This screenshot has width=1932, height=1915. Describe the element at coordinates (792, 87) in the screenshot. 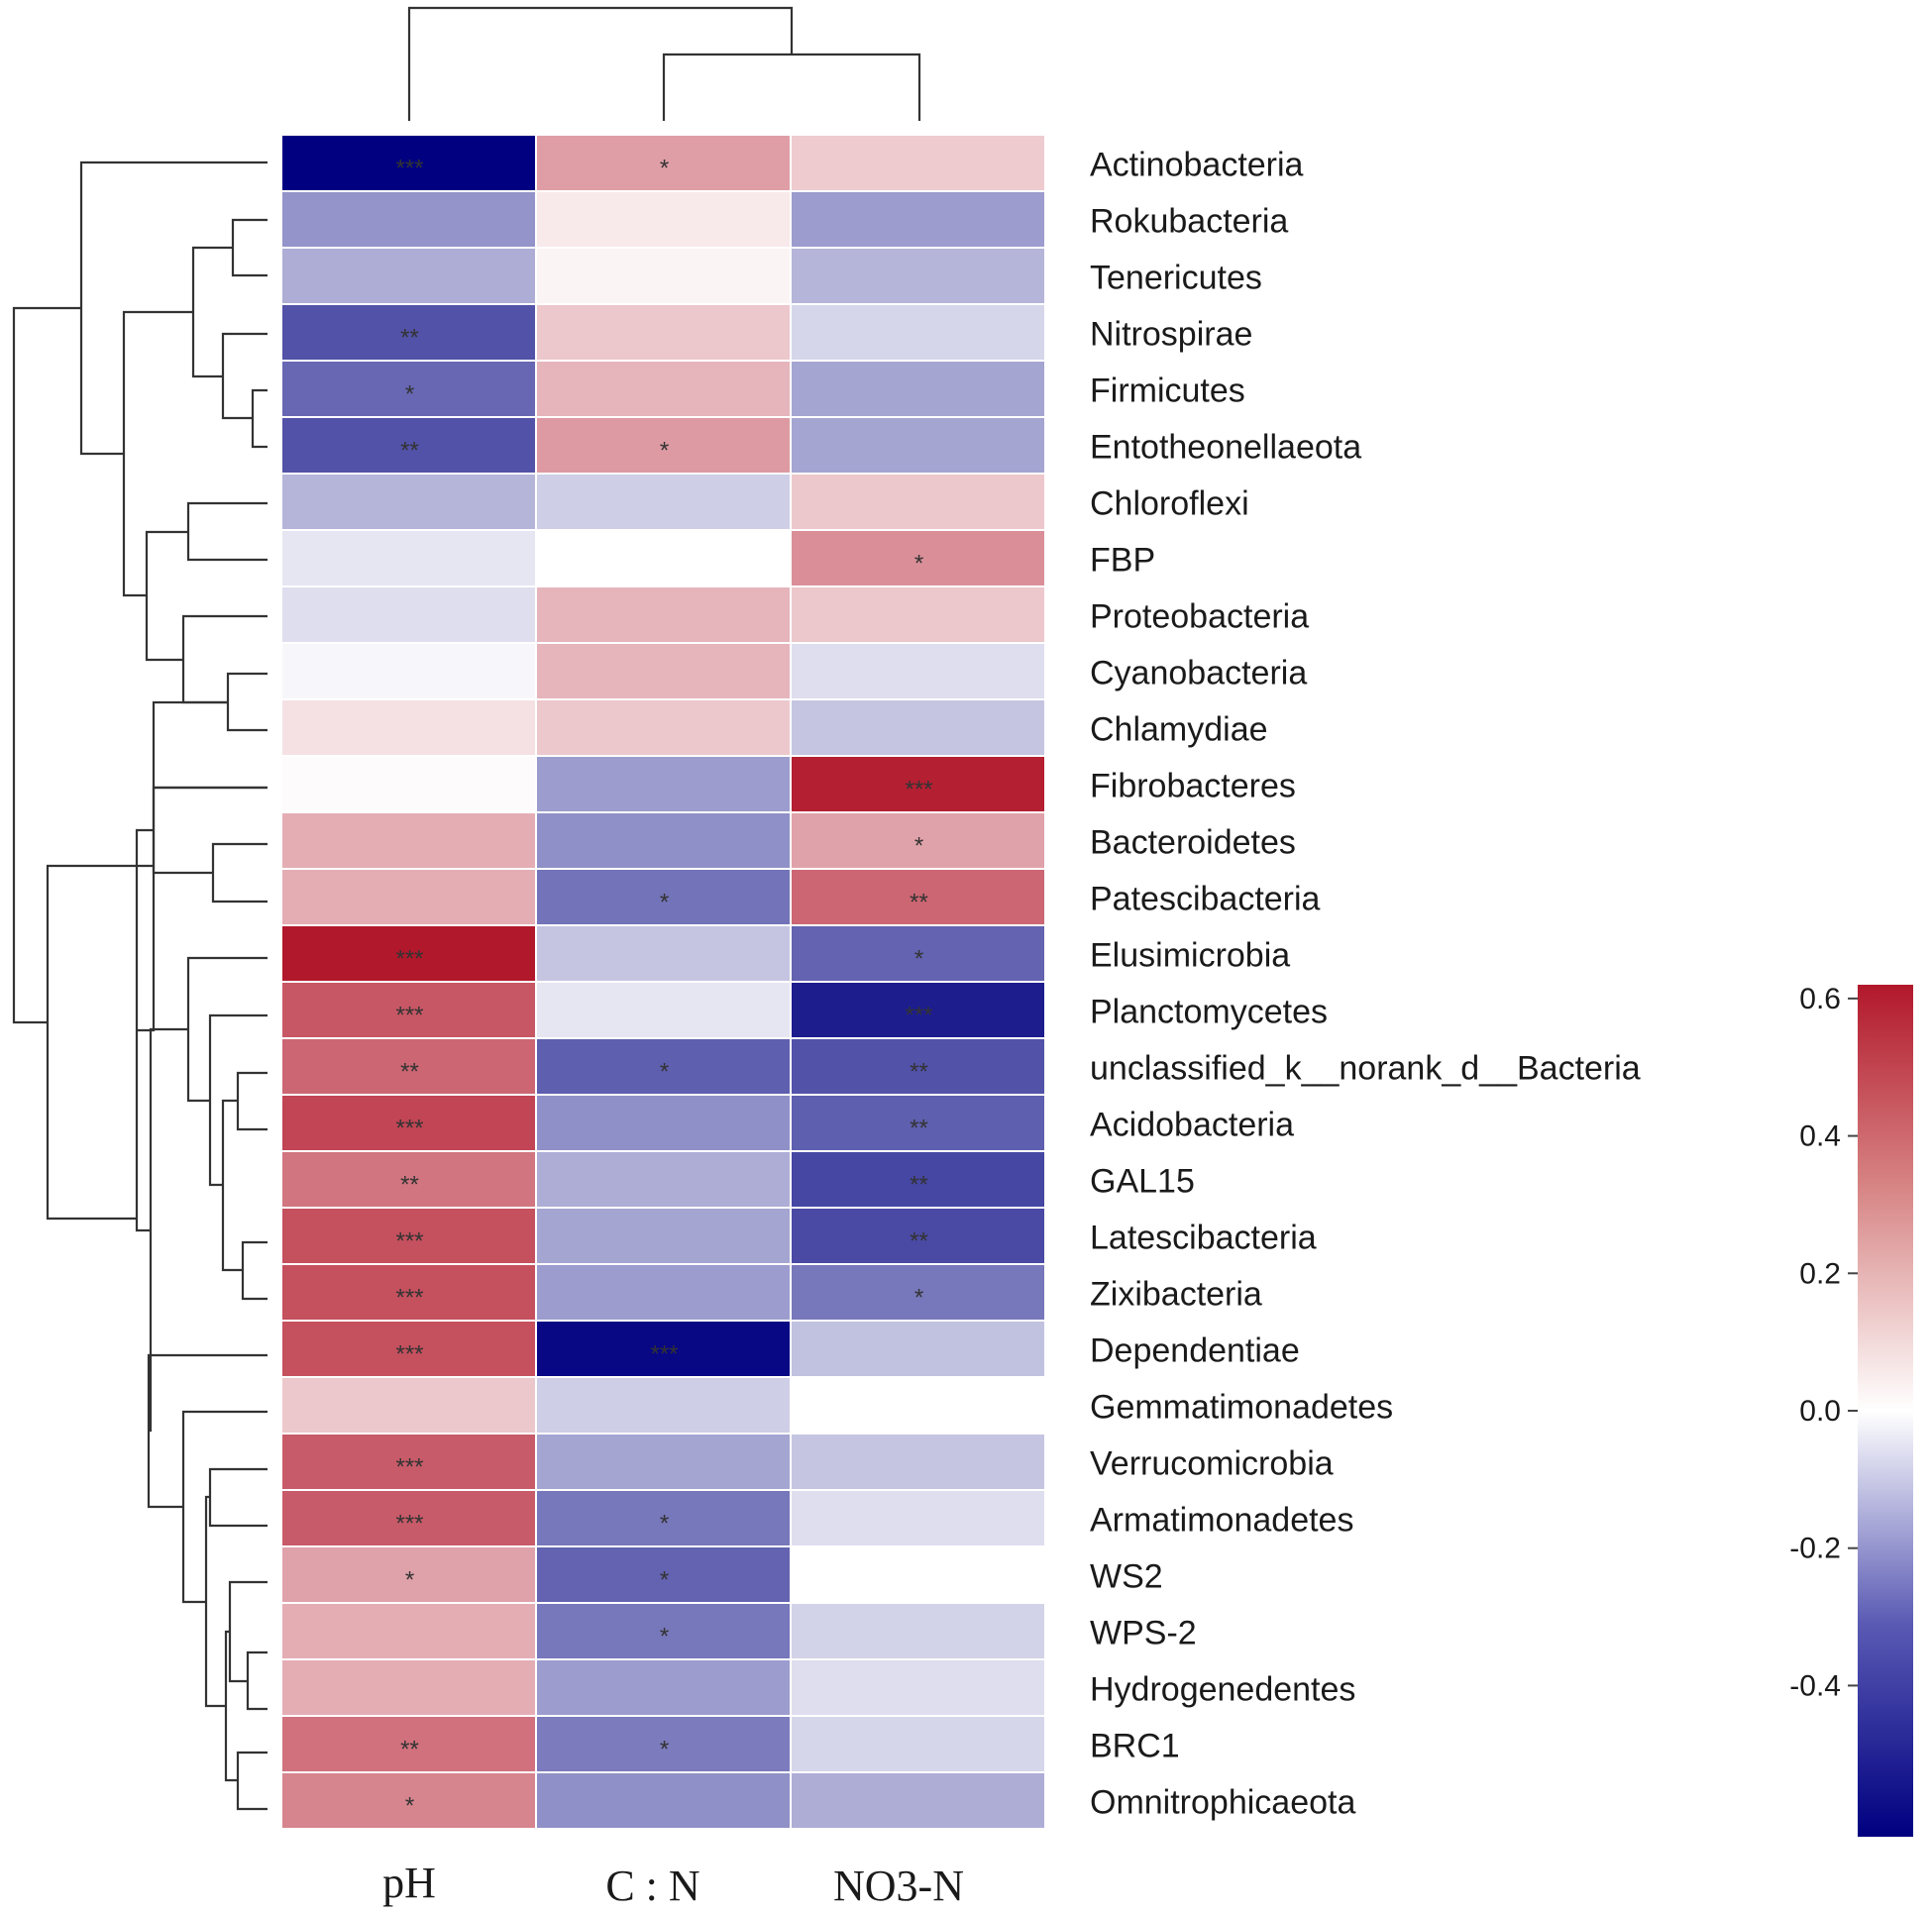

I see `col-dendro-branch-cn-no3` at that location.